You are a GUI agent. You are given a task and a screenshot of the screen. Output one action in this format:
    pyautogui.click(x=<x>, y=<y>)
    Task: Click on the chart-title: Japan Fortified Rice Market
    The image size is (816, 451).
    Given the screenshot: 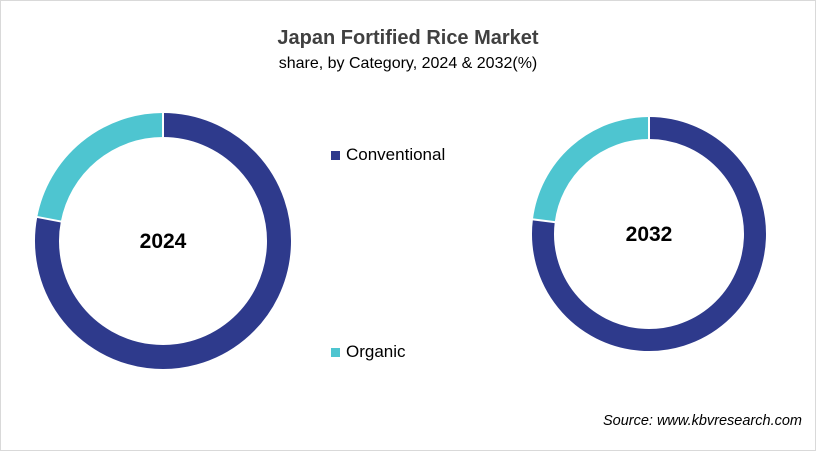 What is the action you would take?
    pyautogui.click(x=408, y=38)
    